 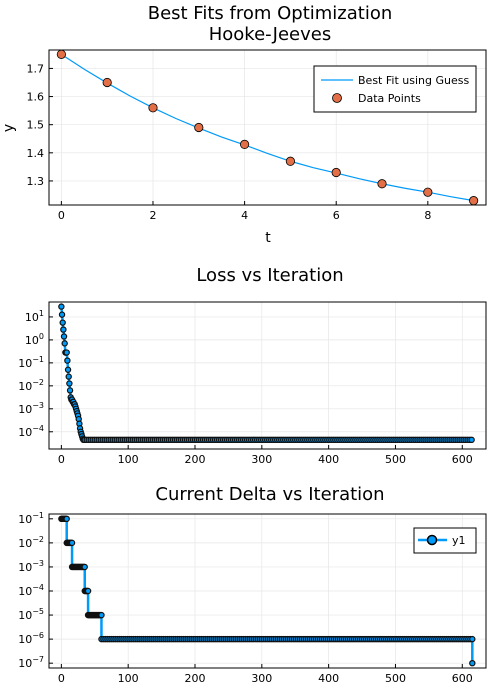 I want to click on p2-ytick-label: 10⁻³, so click(x=31, y=408).